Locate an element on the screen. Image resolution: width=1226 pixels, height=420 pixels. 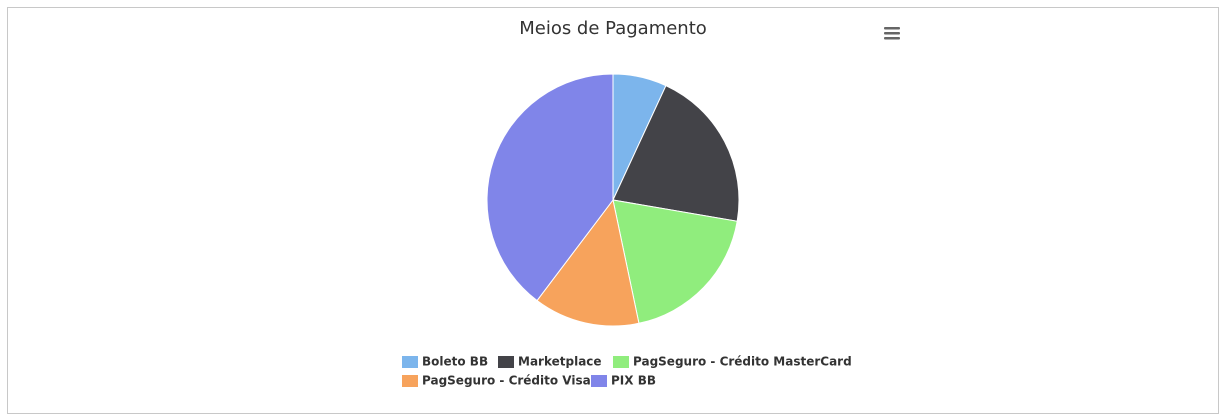
chart-title: Meios de Pagamento is located at coordinates (613, 28).